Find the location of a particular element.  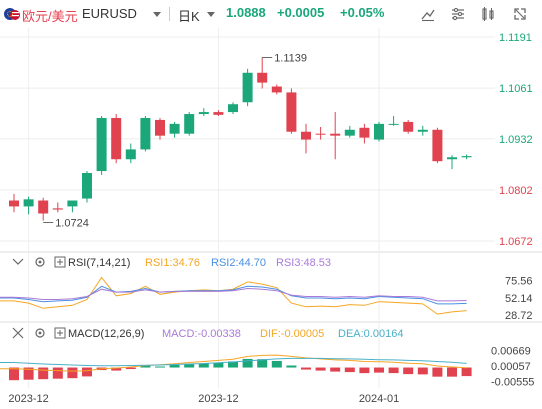

price-tick-label: 1.0932 is located at coordinates (516, 140).